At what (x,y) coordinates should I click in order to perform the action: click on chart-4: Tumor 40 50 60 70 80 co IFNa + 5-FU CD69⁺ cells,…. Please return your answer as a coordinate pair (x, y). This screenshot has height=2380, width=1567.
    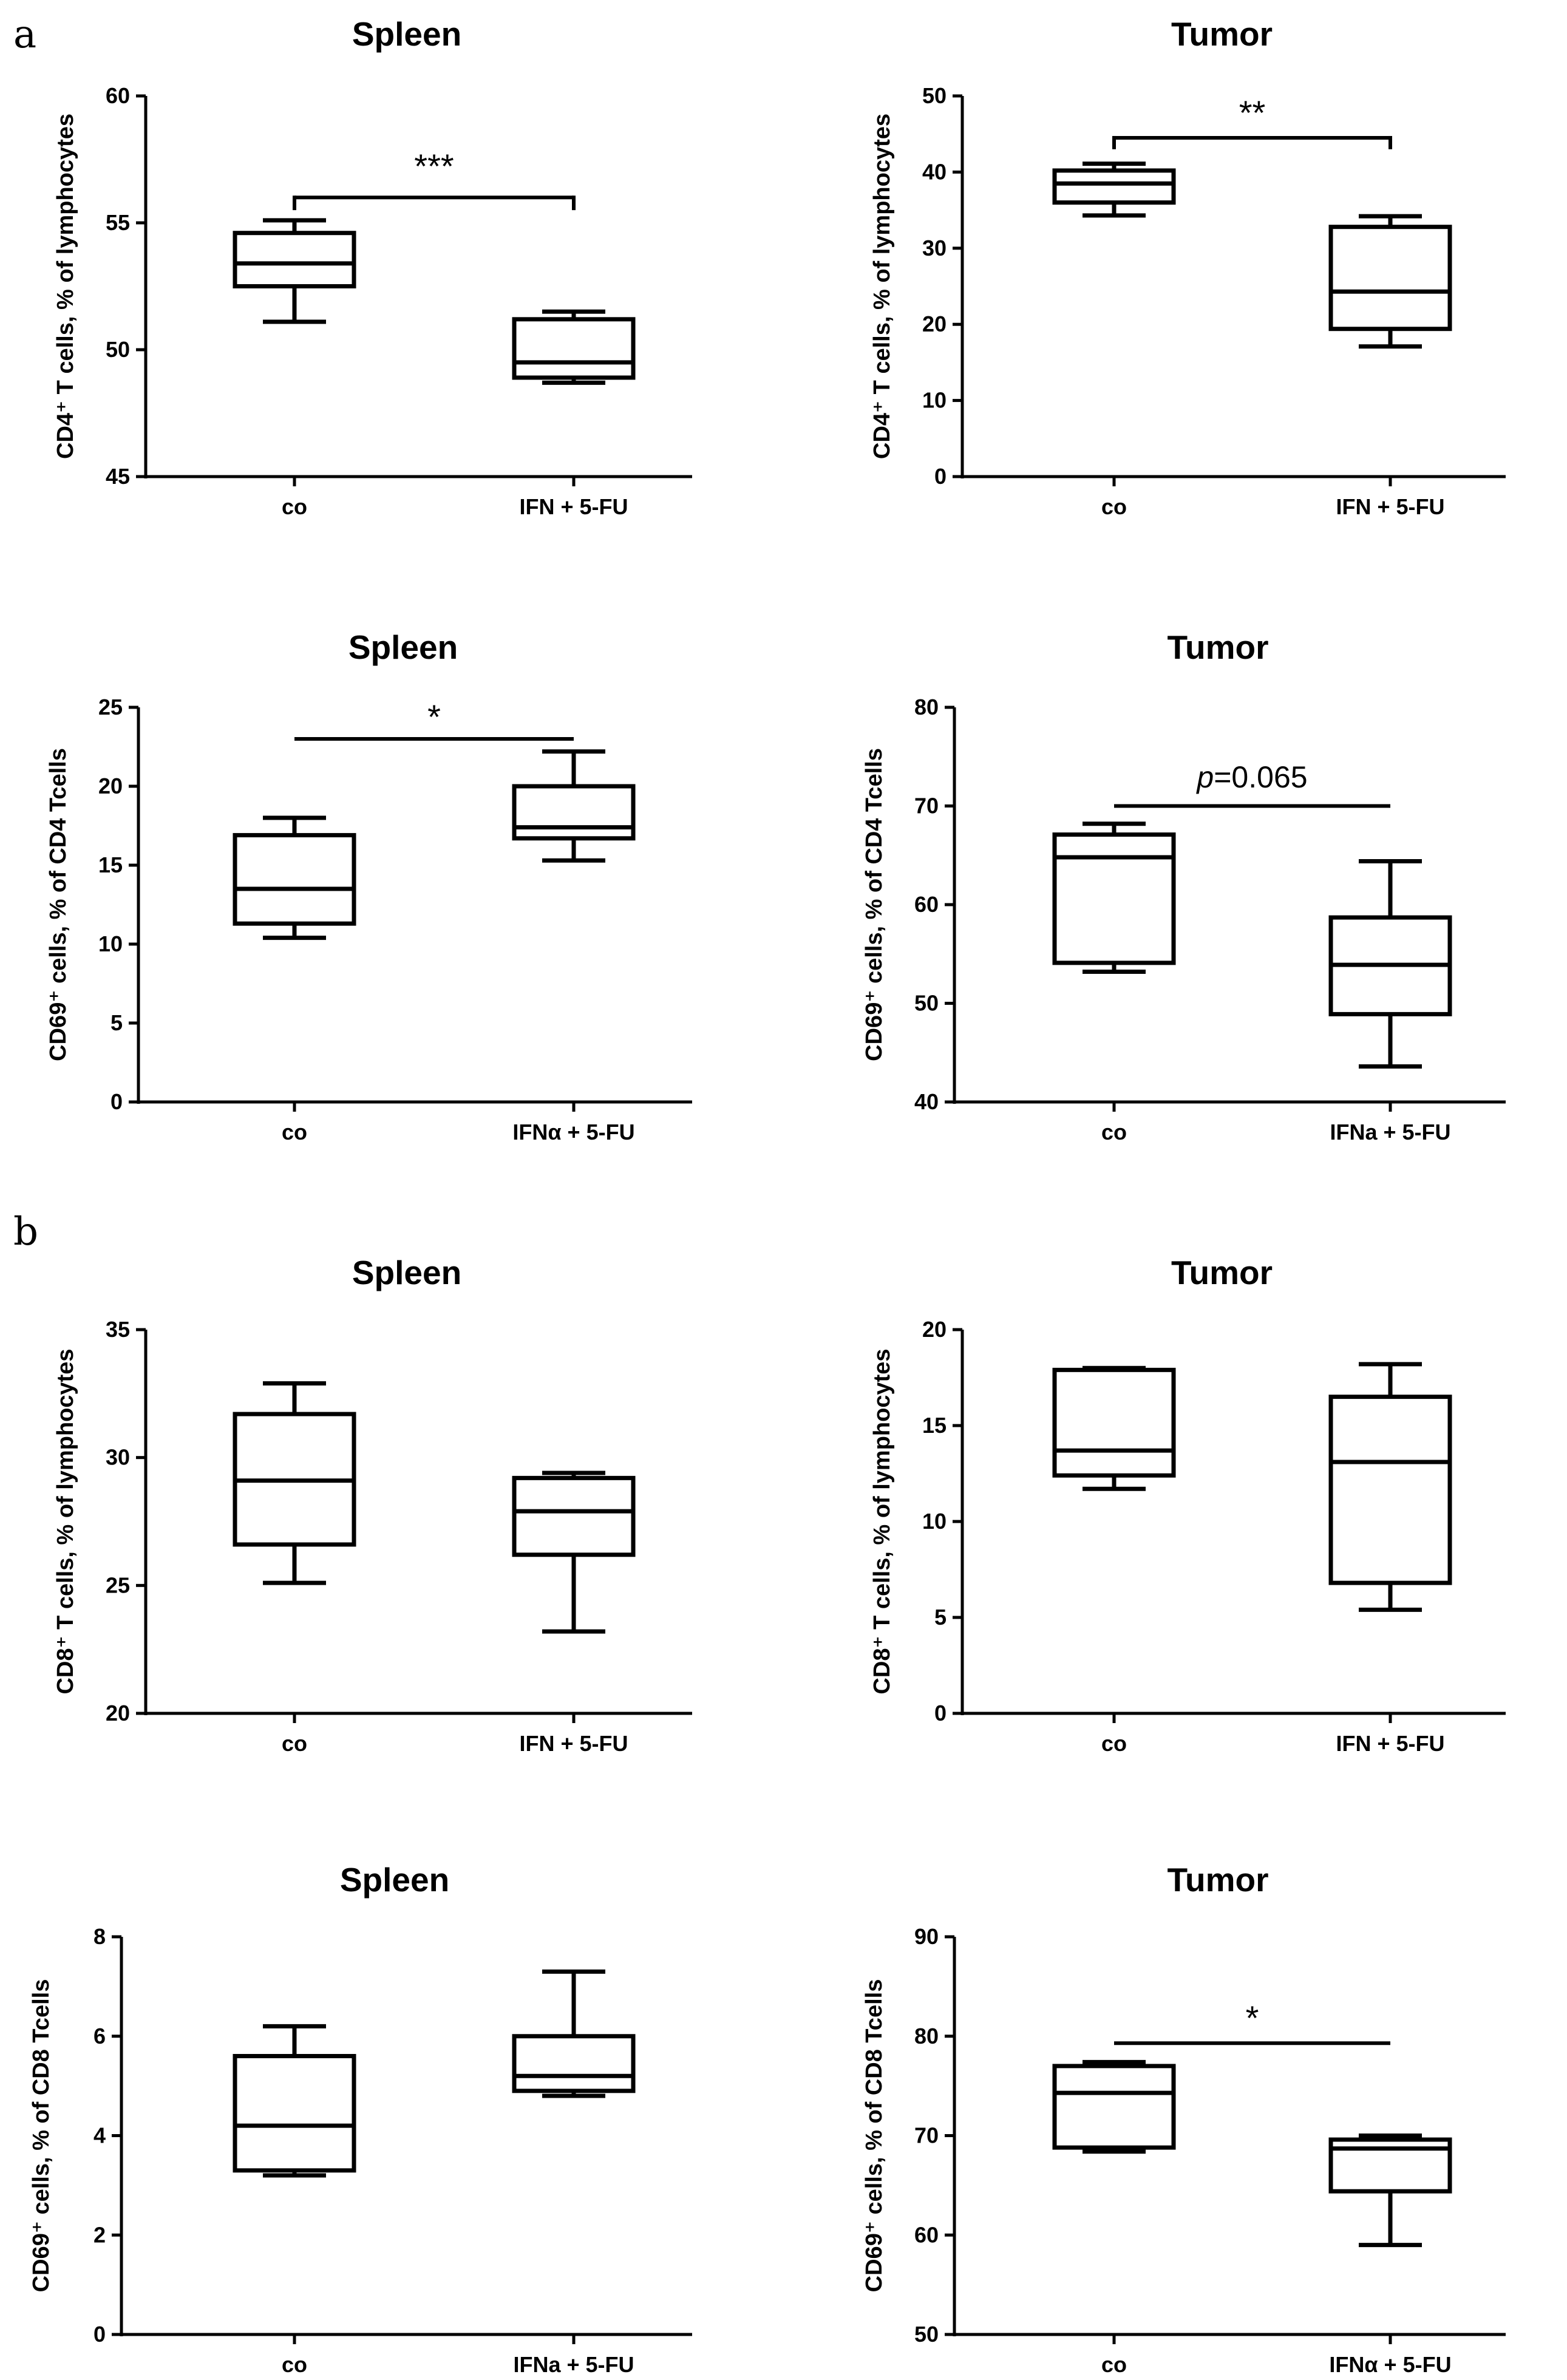
    Looking at the image, I should click on (1184, 886).